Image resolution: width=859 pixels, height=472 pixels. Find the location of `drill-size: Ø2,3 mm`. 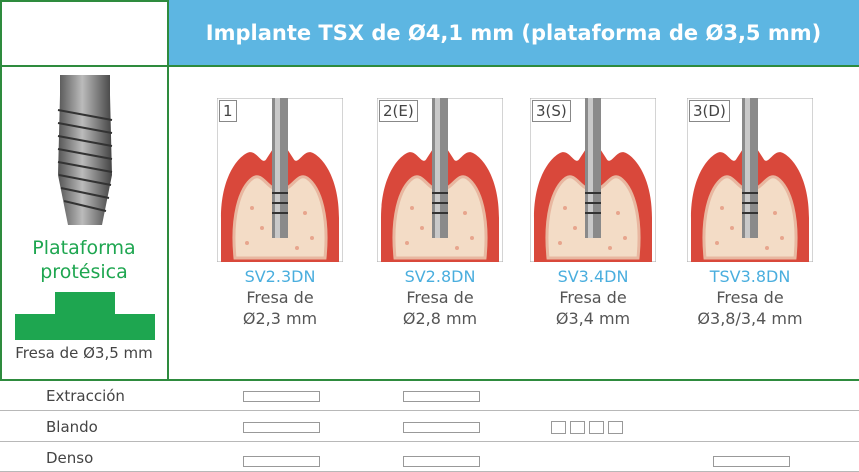

drill-size: Ø2,3 mm is located at coordinates (280, 318).